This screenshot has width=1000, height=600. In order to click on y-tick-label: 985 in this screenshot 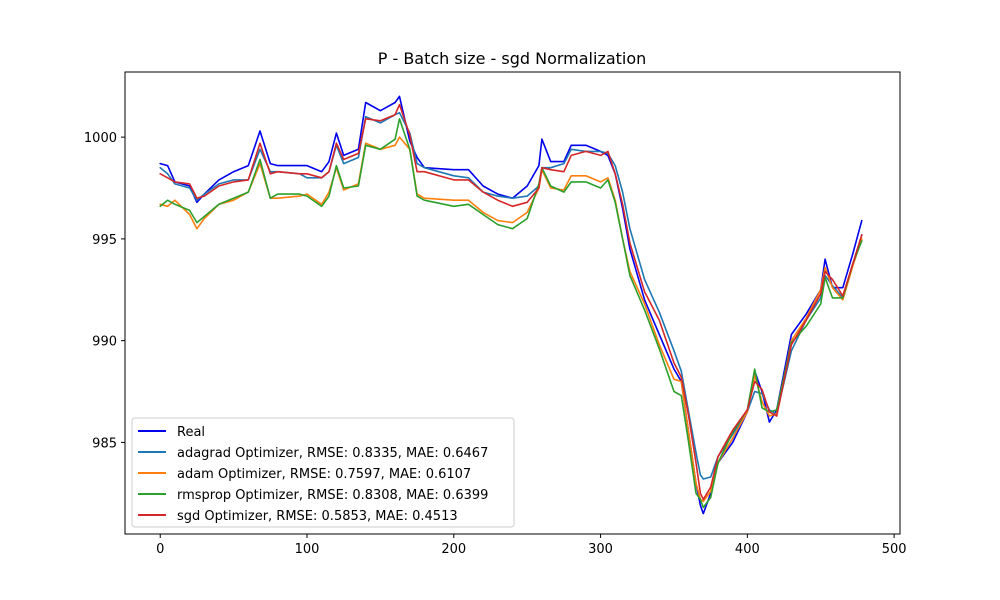, I will do `click(104, 443)`.